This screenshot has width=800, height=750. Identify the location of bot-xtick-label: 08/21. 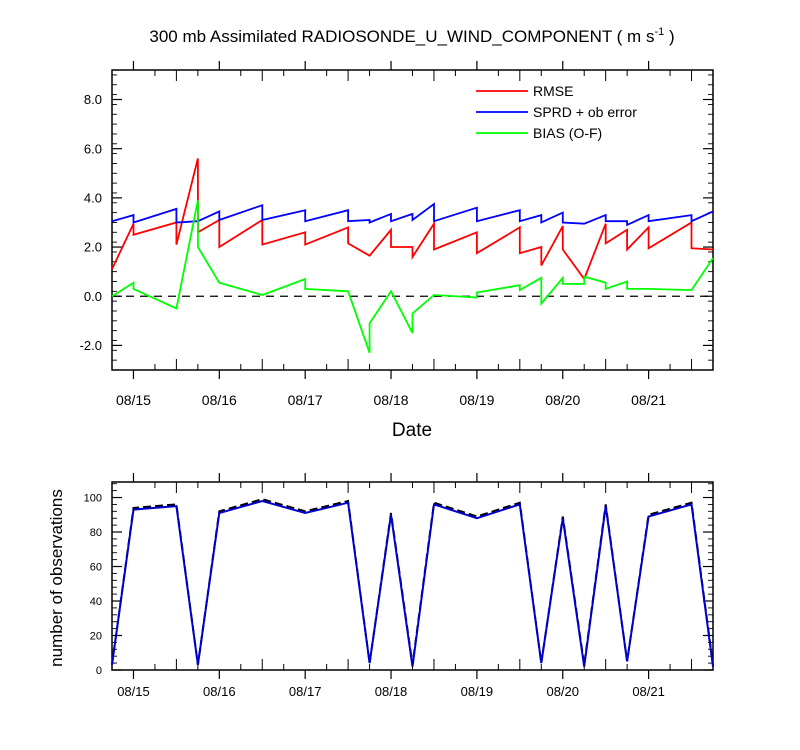
(648, 691).